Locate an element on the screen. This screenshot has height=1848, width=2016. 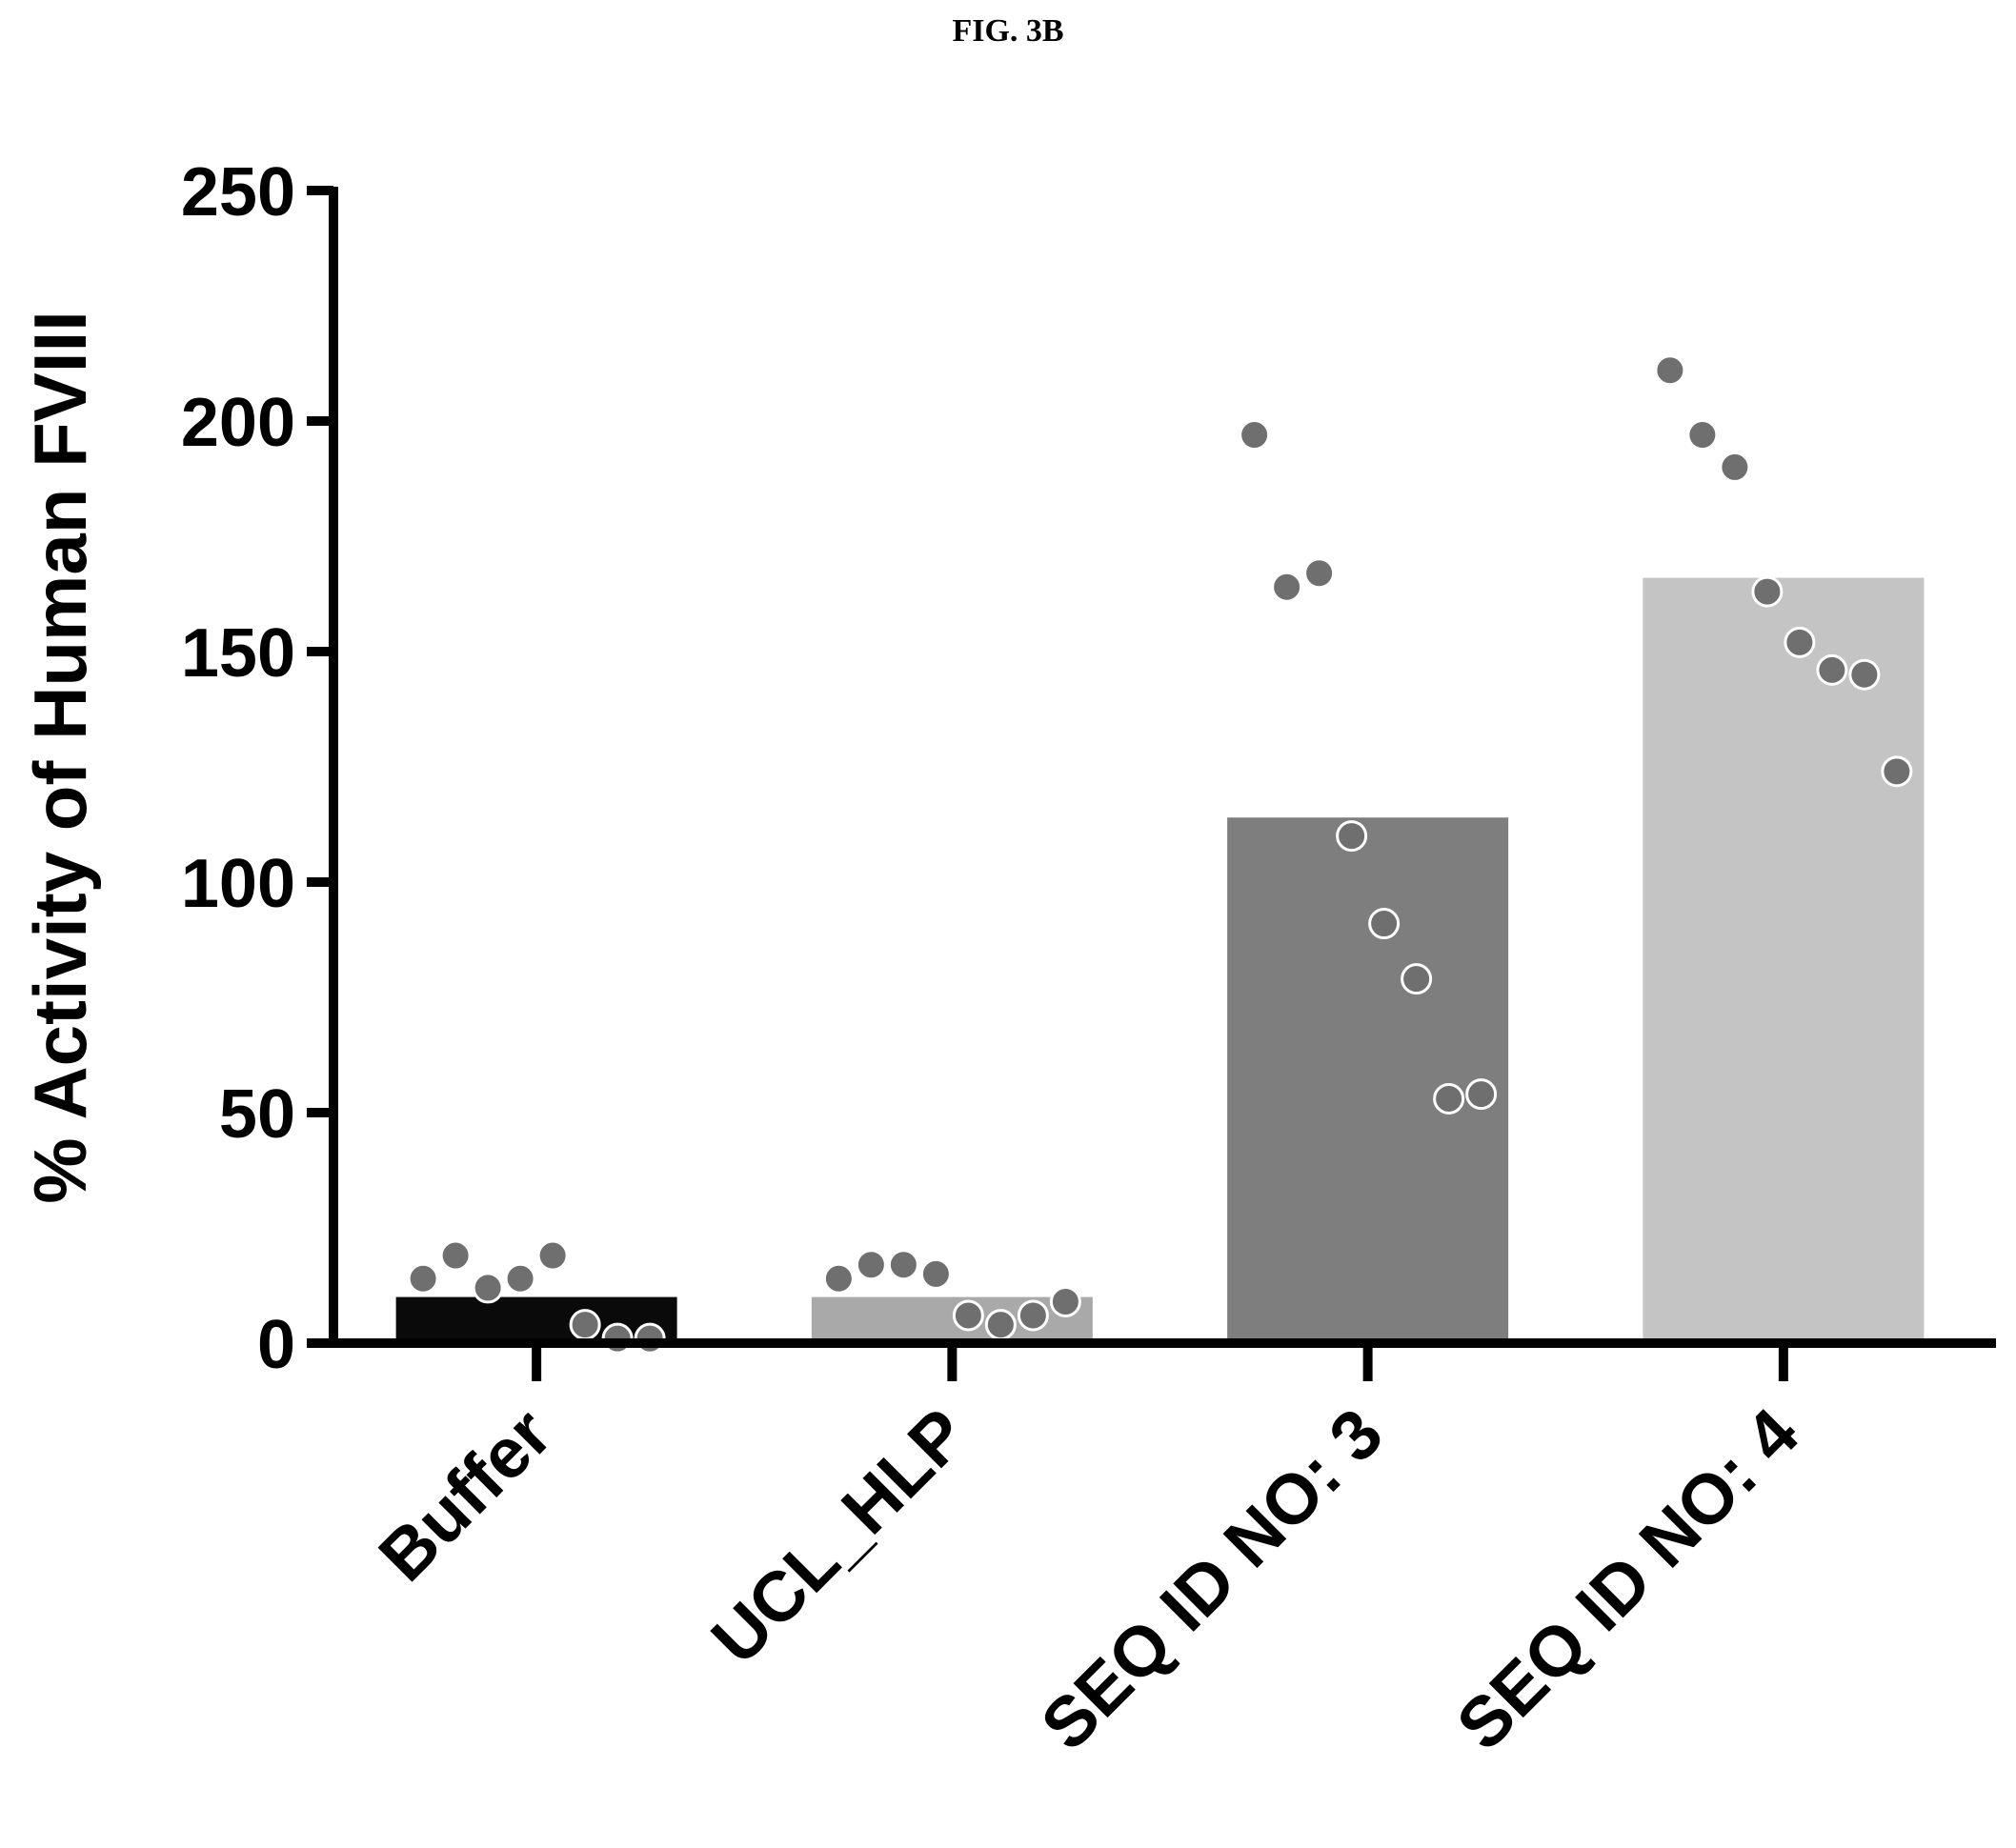
y-tick-label: 100 is located at coordinates (238, 884).